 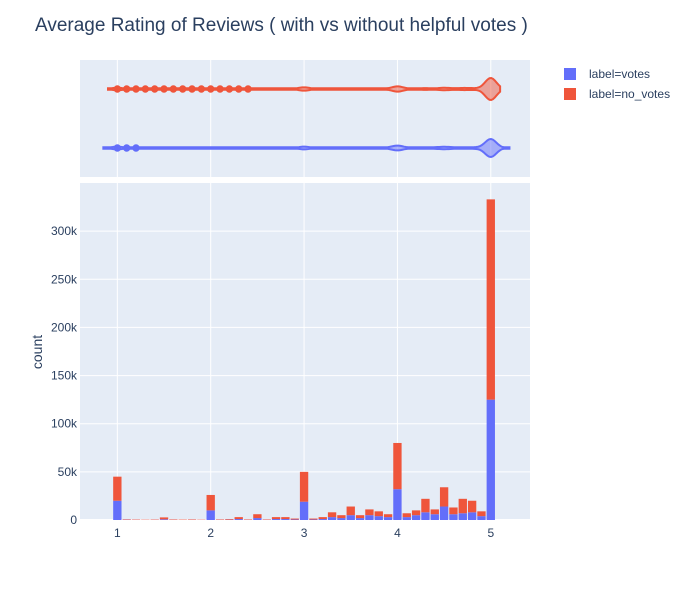 What do you see at coordinates (64, 231) in the screenshot?
I see `y-tick-label: 300k` at bounding box center [64, 231].